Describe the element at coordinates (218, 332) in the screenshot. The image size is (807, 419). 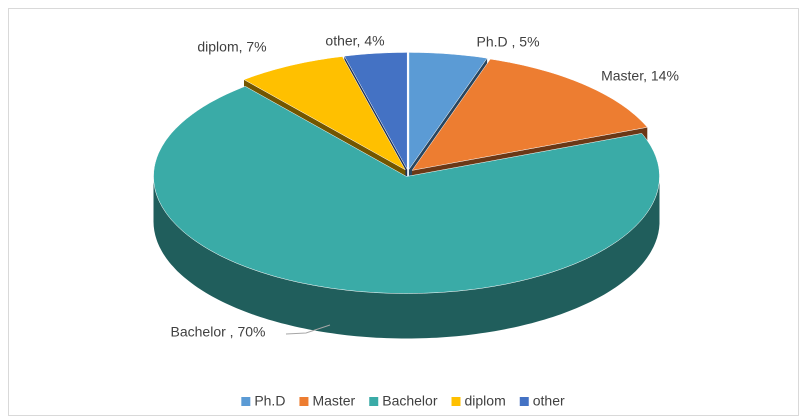
I see `data-label: Bachelor , 70%` at that location.